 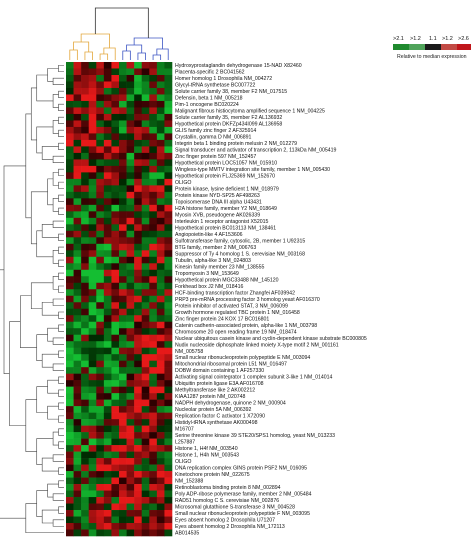 I want to click on row-label: Hypothetical protein MGC33488 NM_145120, so click(x=227, y=280).